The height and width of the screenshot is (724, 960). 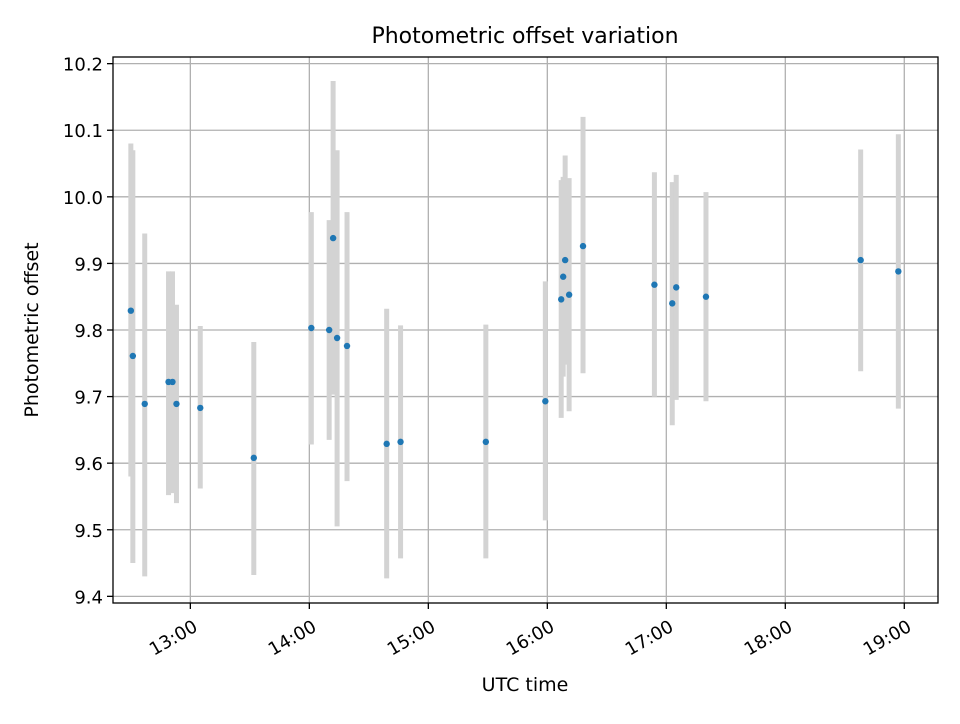 I want to click on y-tick-label: 9.8, so click(x=88, y=331).